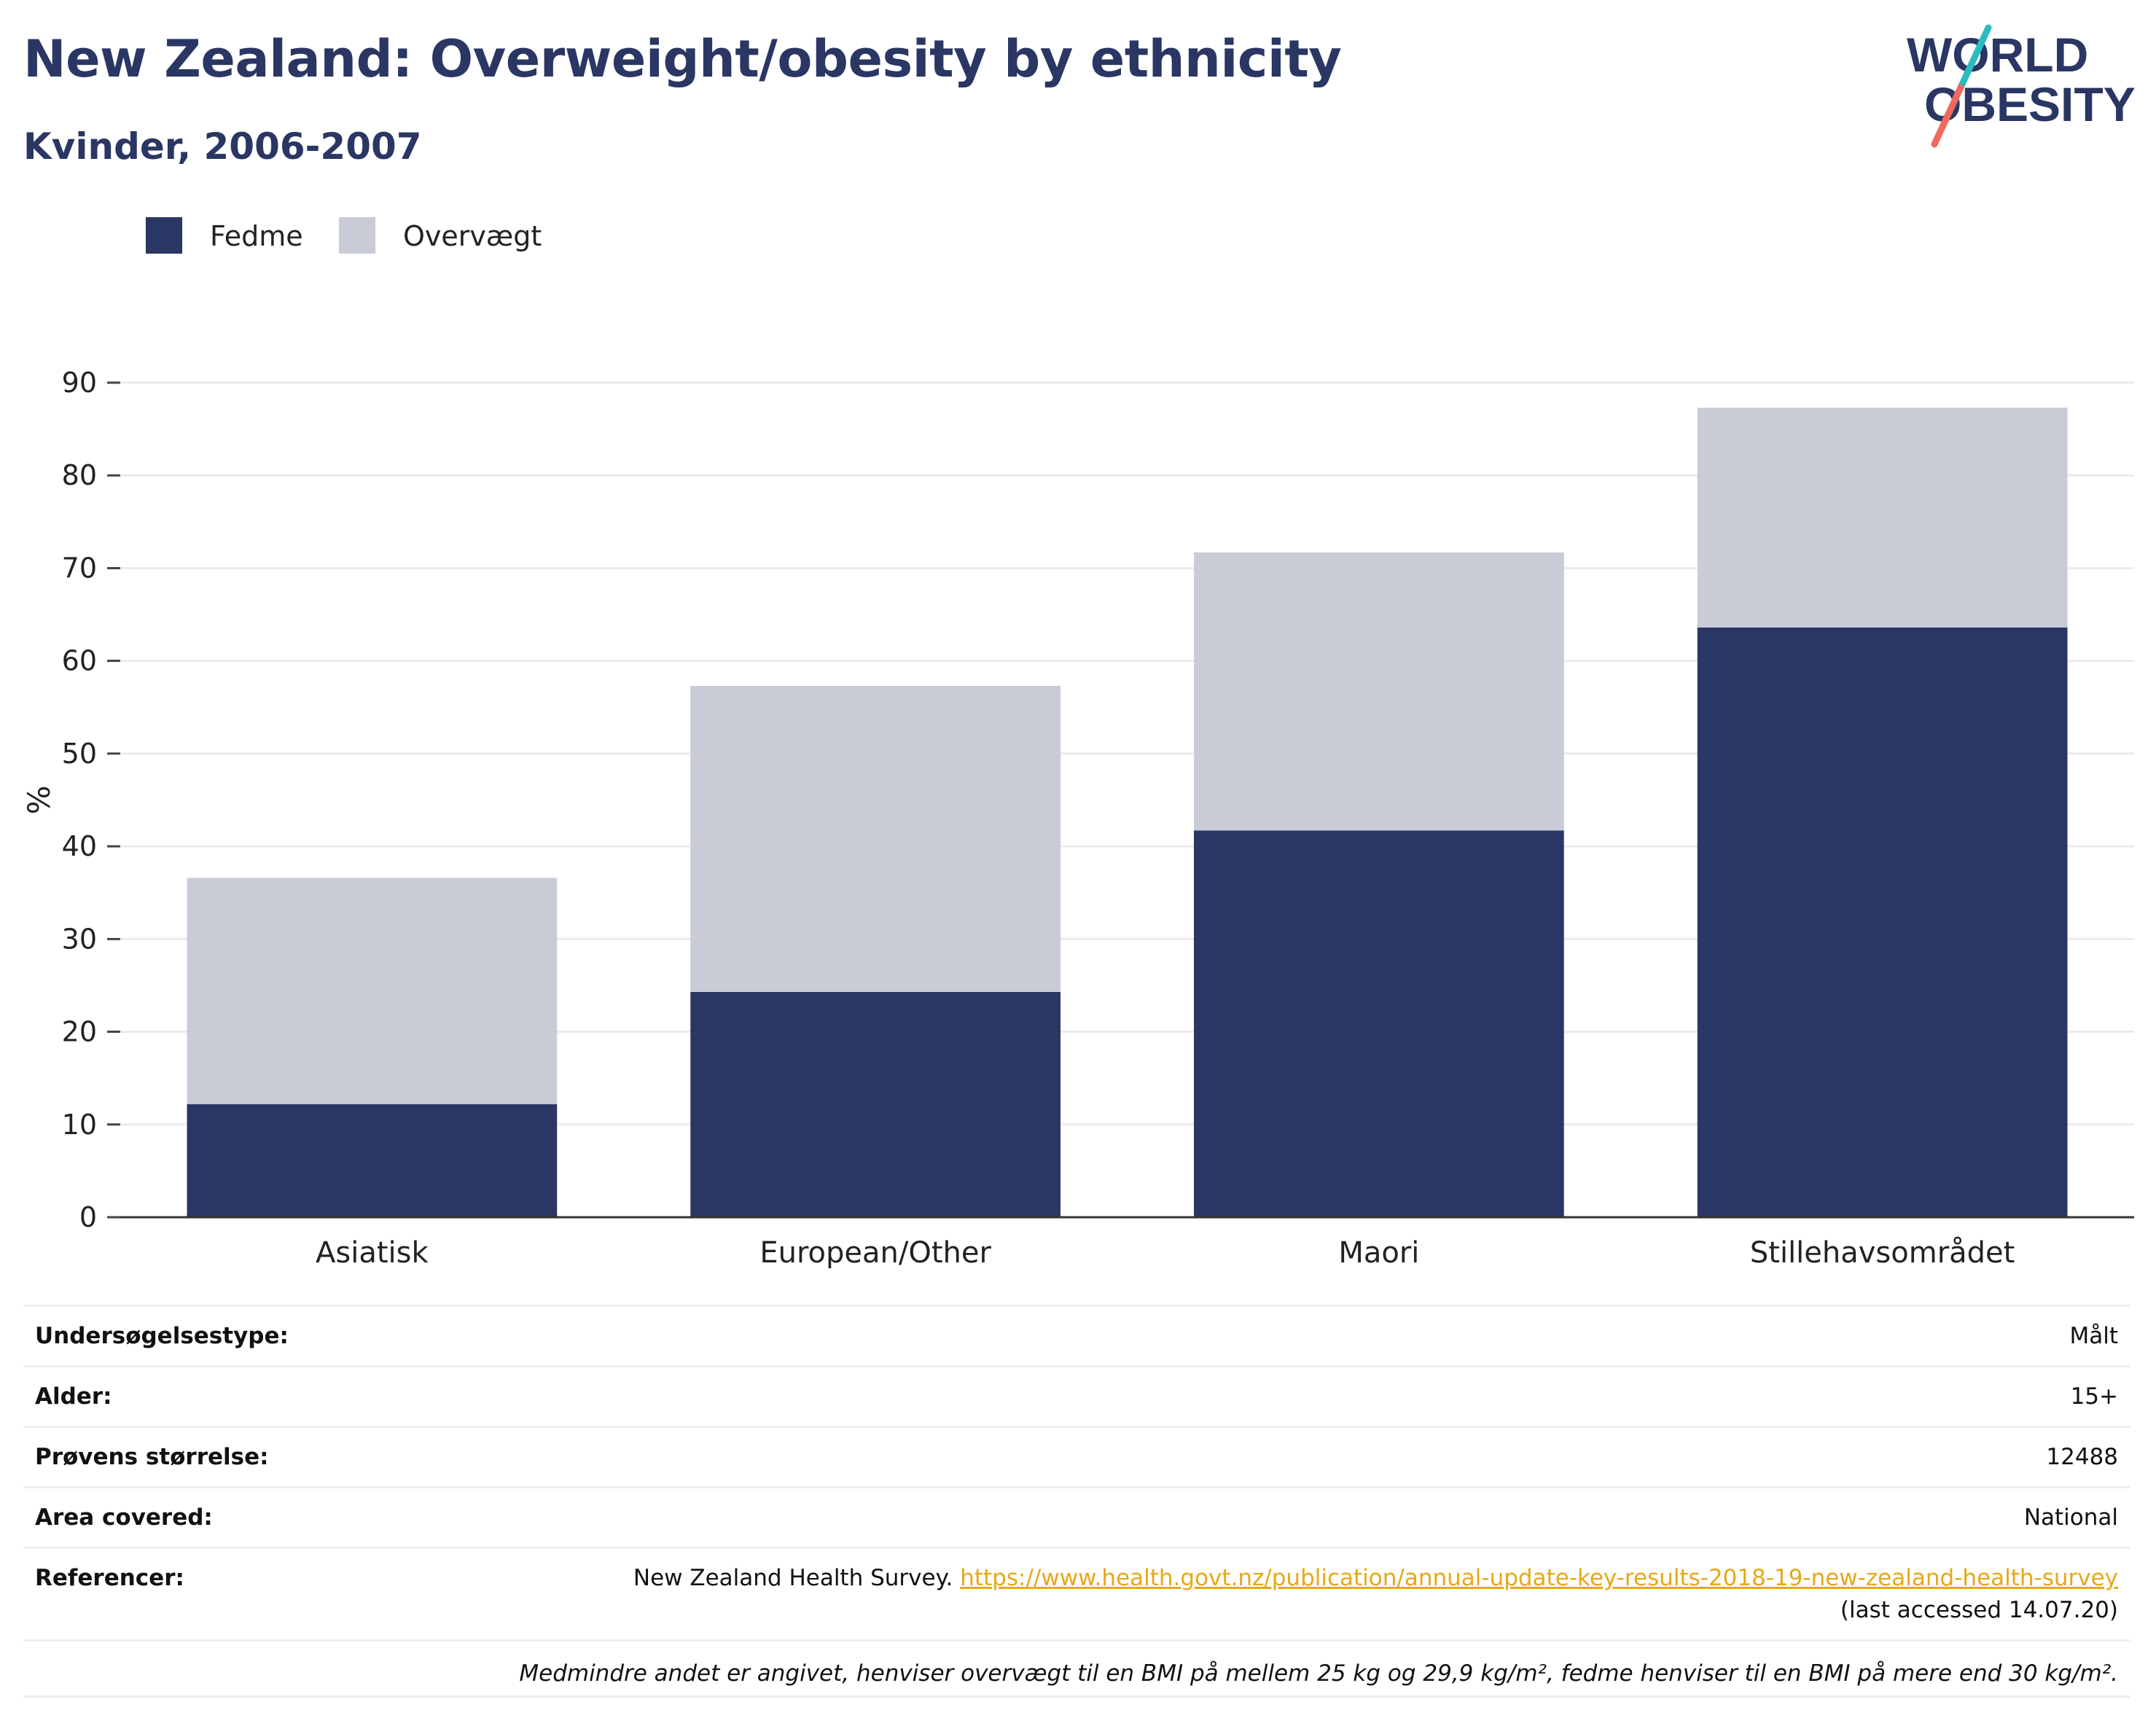 The height and width of the screenshot is (1734, 2156). What do you see at coordinates (2094, 1397) in the screenshot?
I see `info-value-age: 15+` at bounding box center [2094, 1397].